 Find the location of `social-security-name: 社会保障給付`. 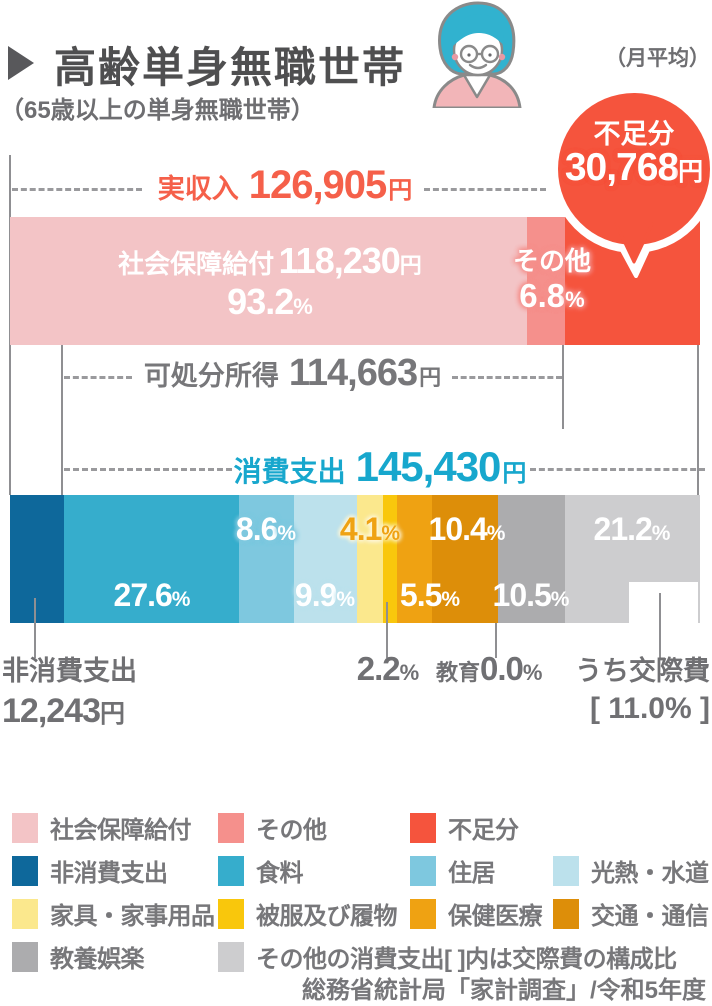

social-security-name: 社会保障給付 is located at coordinates (196, 264).